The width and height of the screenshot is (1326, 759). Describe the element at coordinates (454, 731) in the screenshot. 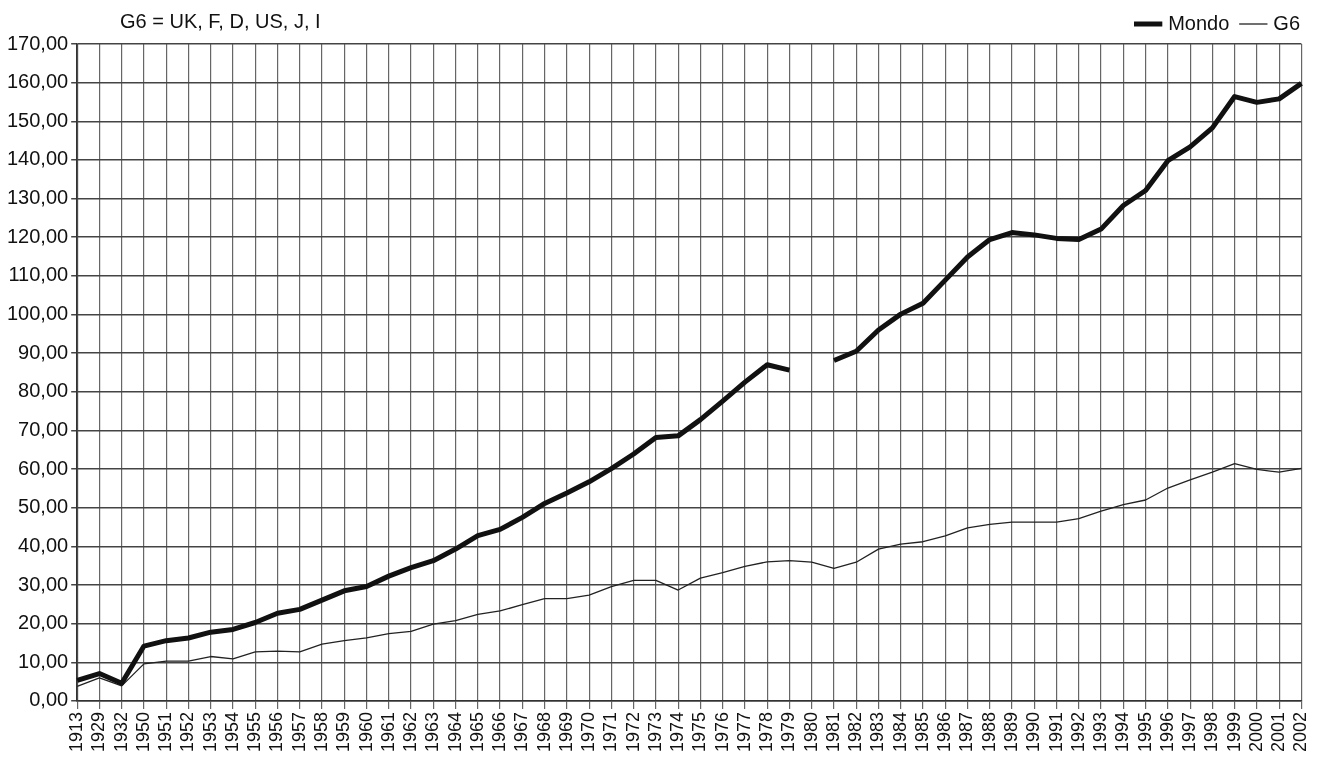

I see `x-tick-label: 1964` at that location.